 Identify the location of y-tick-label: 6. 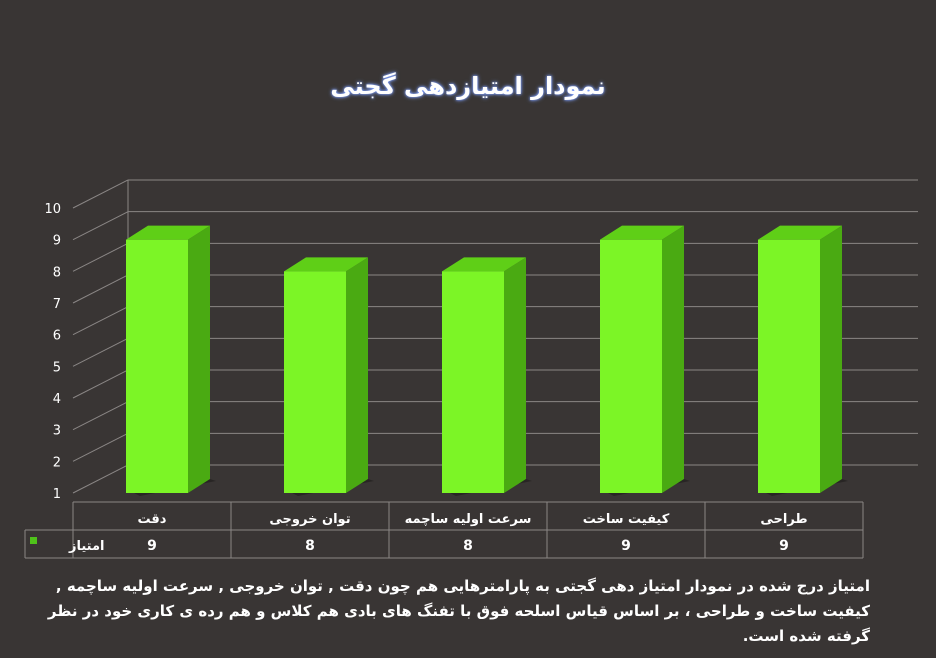
(57, 336).